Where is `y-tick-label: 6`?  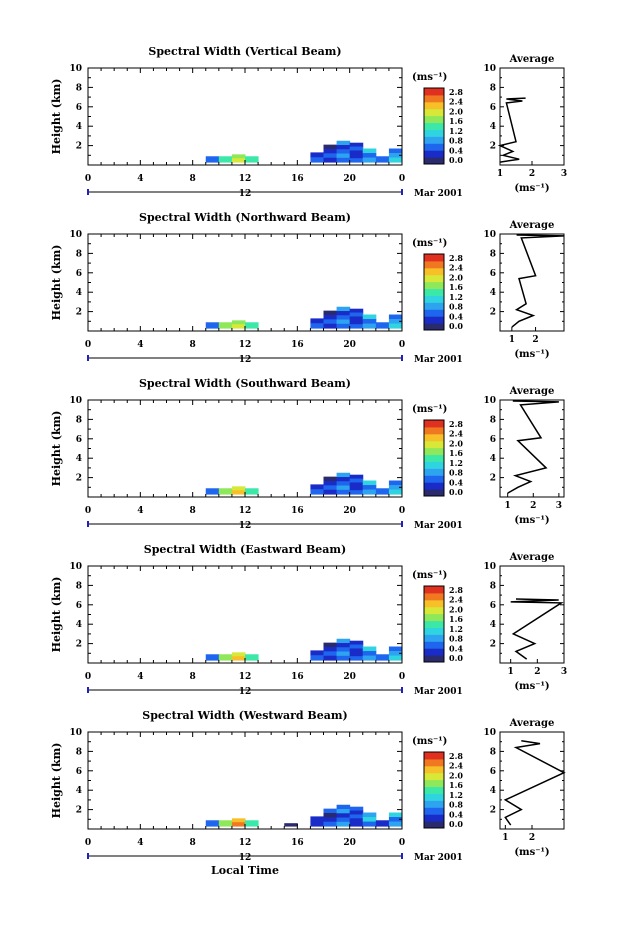 y-tick-label: 6 is located at coordinates (79, 108).